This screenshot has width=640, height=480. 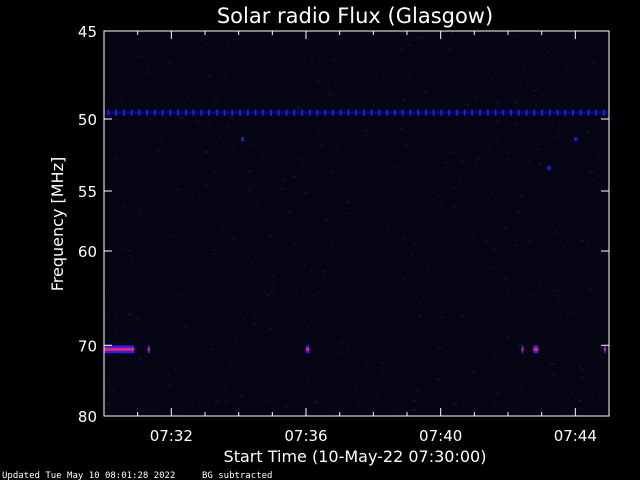 I want to click on y-tick-label: 55, so click(x=87, y=192).